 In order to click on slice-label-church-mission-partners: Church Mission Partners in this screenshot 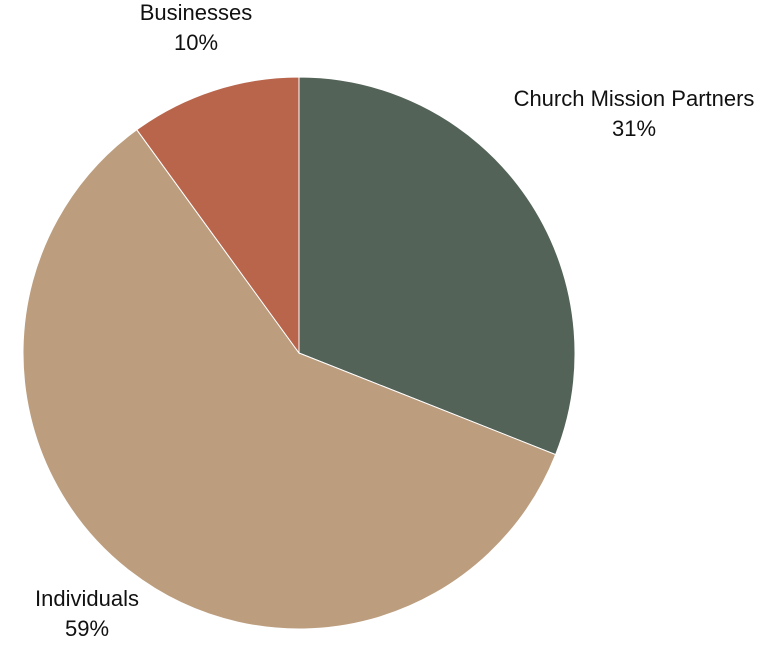, I will do `click(634, 98)`.